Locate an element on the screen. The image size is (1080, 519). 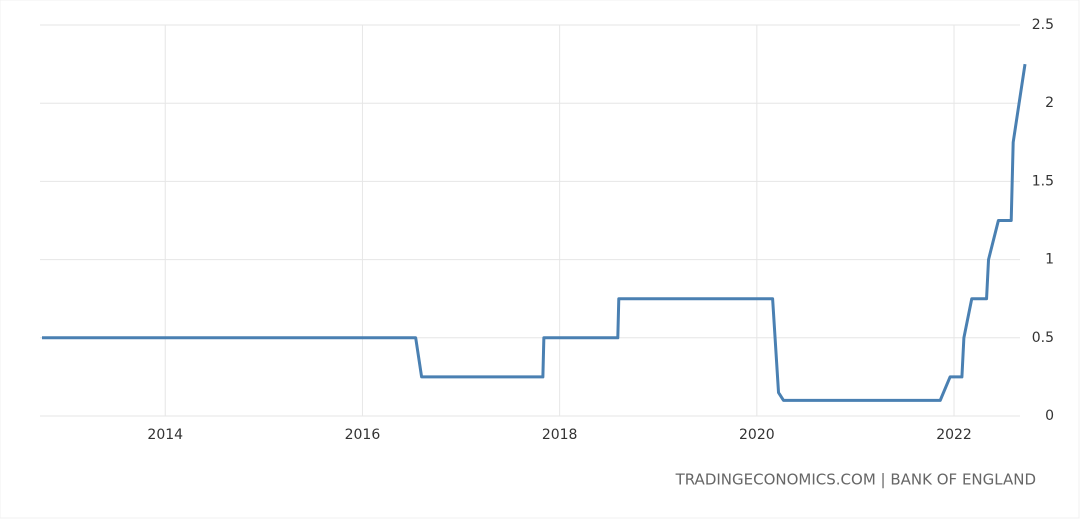
x-tick-label: 2020 is located at coordinates (757, 435).